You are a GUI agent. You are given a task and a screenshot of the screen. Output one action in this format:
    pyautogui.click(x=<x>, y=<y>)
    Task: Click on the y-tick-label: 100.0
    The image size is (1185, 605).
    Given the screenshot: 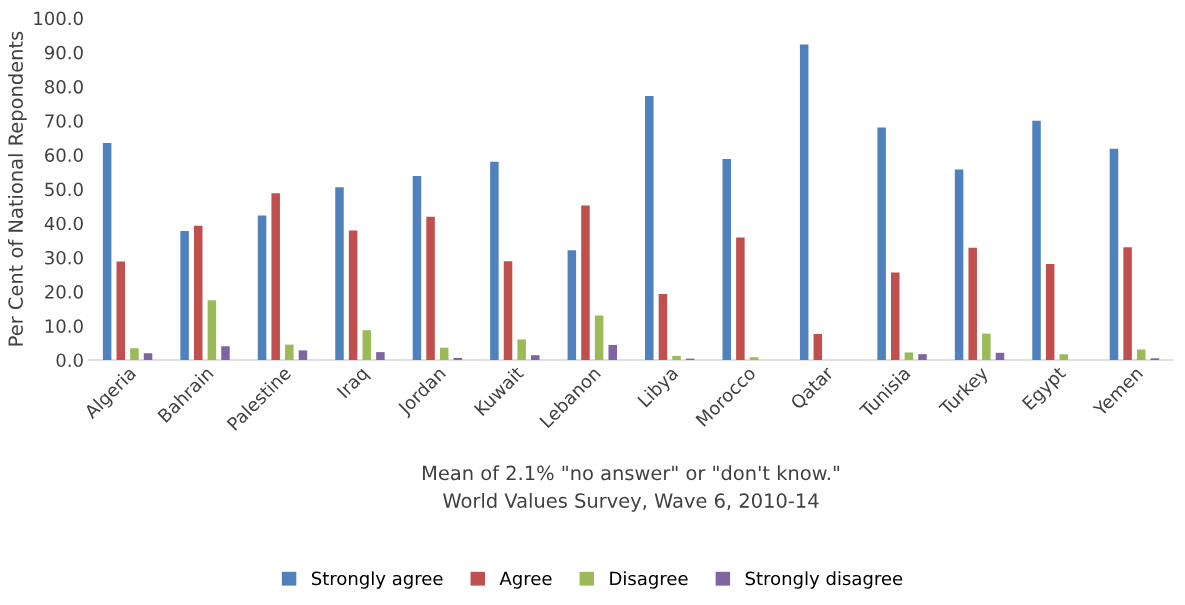 What is the action you would take?
    pyautogui.click(x=58, y=18)
    